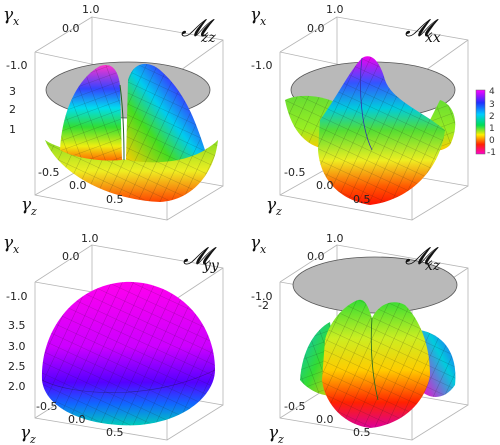 This screenshot has width=500, height=445. I want to click on svg-text: yy, so click(211, 266).